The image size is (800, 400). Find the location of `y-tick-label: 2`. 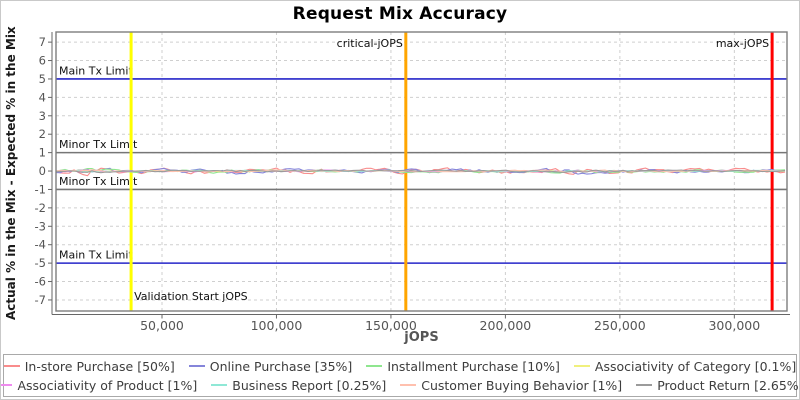

y-tick-label: 2 is located at coordinates (42, 134).